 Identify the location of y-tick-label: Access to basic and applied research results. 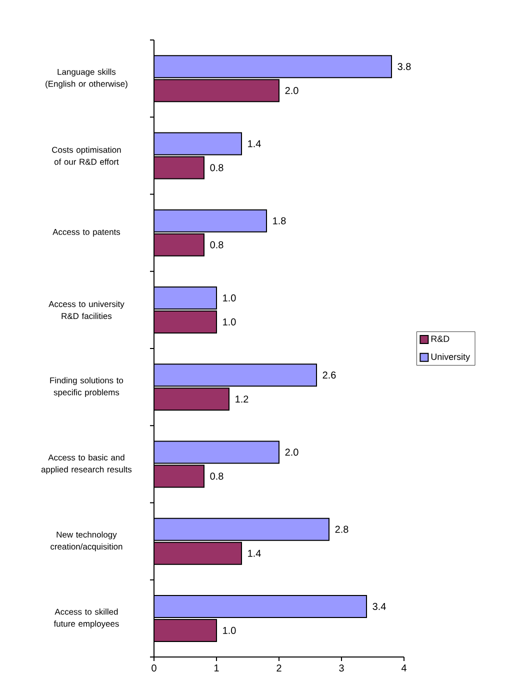
(86, 464).